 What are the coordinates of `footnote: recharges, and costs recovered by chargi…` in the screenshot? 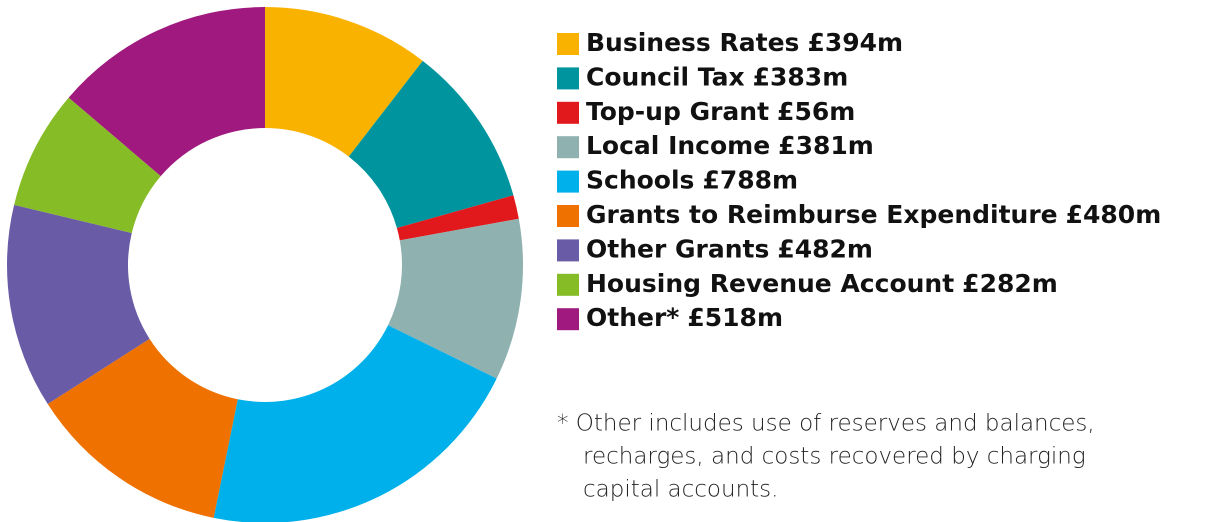 It's located at (834, 457).